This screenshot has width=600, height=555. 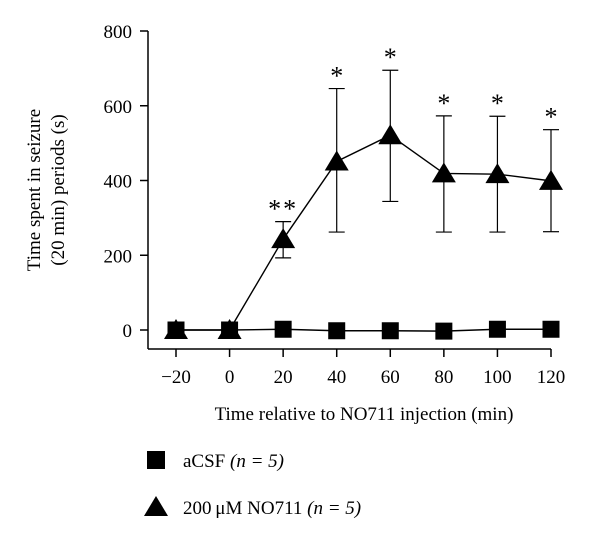 I want to click on x-tick-label: 40, so click(x=336, y=377).